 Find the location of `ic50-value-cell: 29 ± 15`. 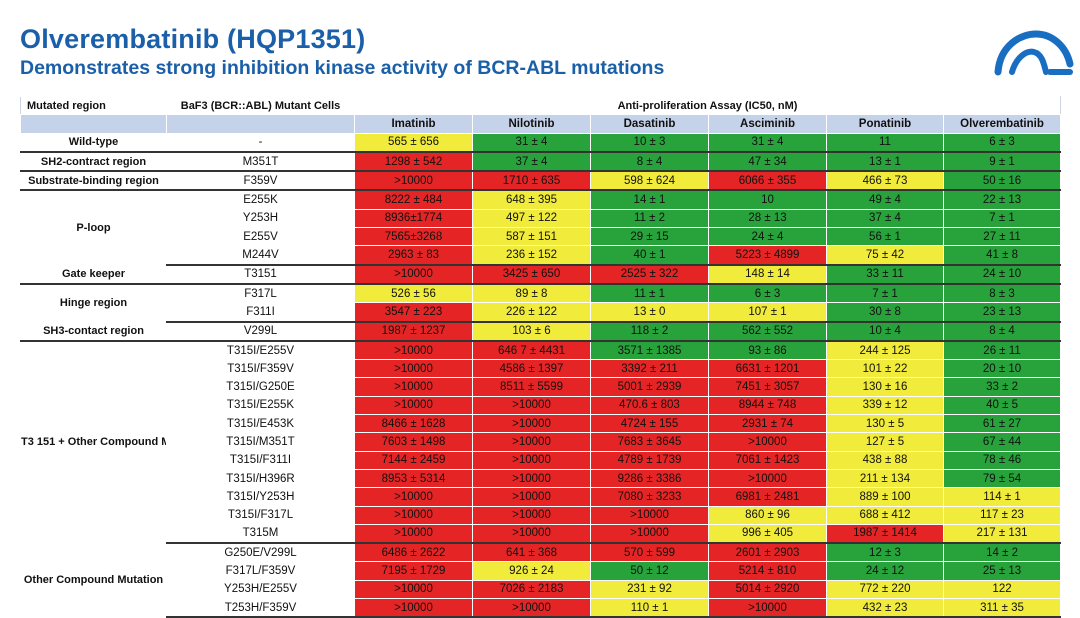

ic50-value-cell: 29 ± 15 is located at coordinates (649, 237).